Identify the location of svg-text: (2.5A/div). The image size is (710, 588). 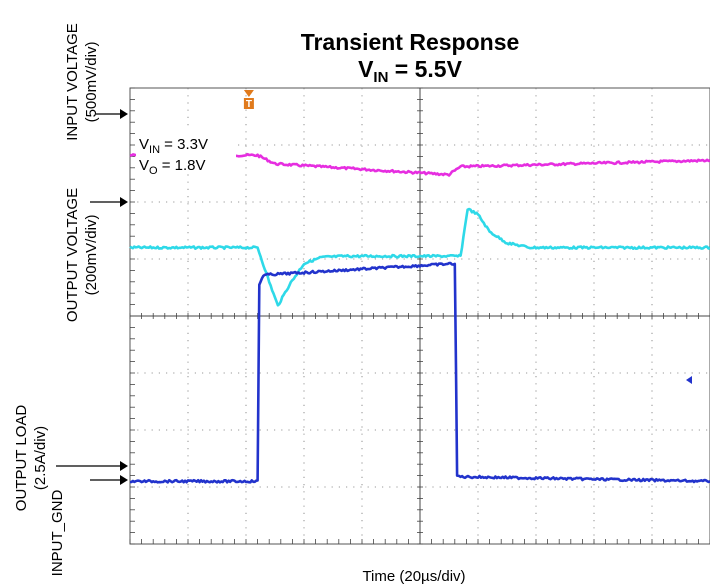
(40, 458).